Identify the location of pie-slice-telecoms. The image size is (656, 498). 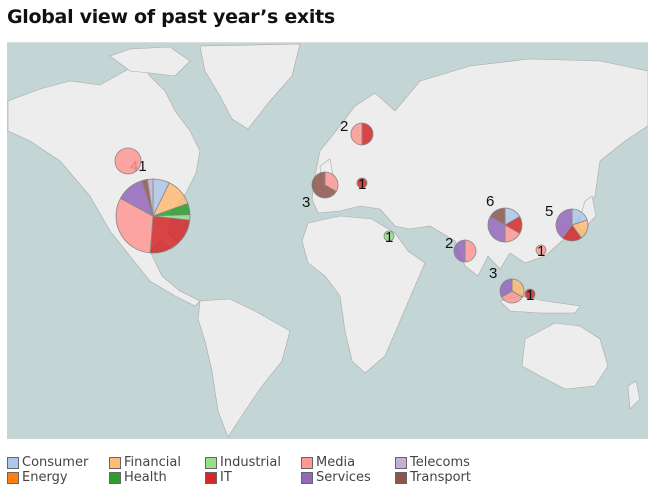
(150, 197).